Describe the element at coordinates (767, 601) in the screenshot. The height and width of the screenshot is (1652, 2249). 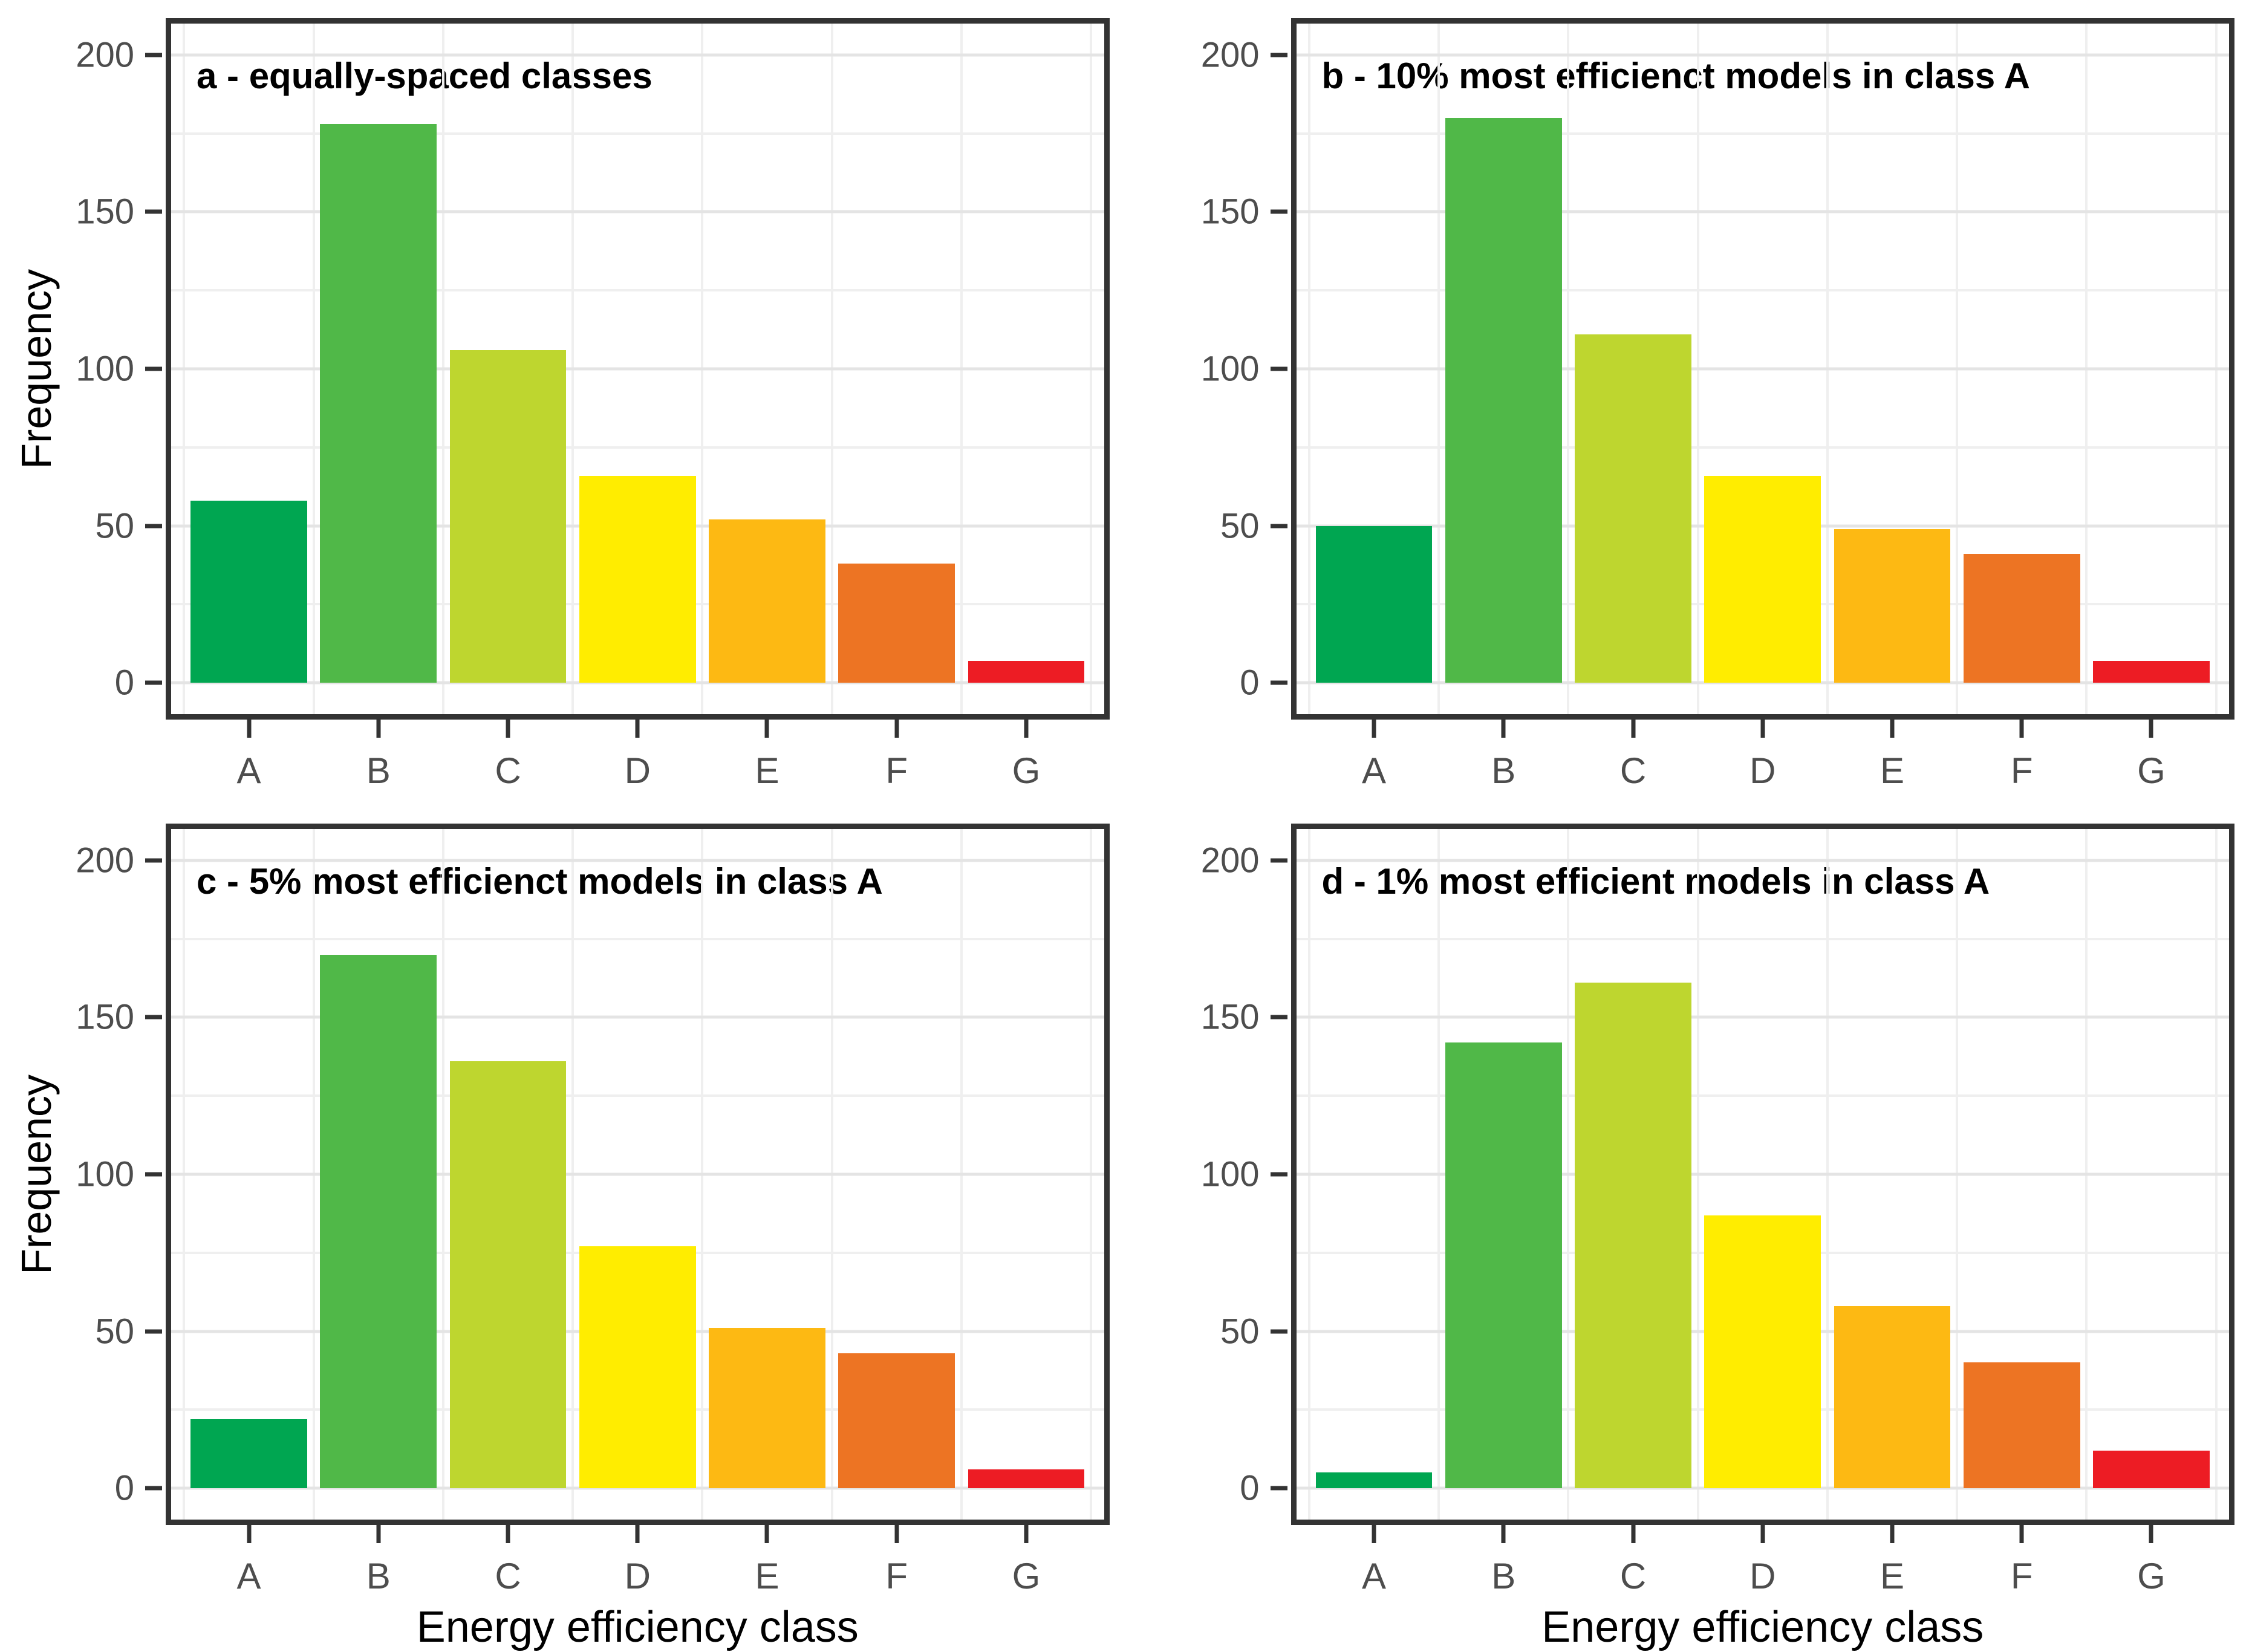
I see `bar-E` at that location.